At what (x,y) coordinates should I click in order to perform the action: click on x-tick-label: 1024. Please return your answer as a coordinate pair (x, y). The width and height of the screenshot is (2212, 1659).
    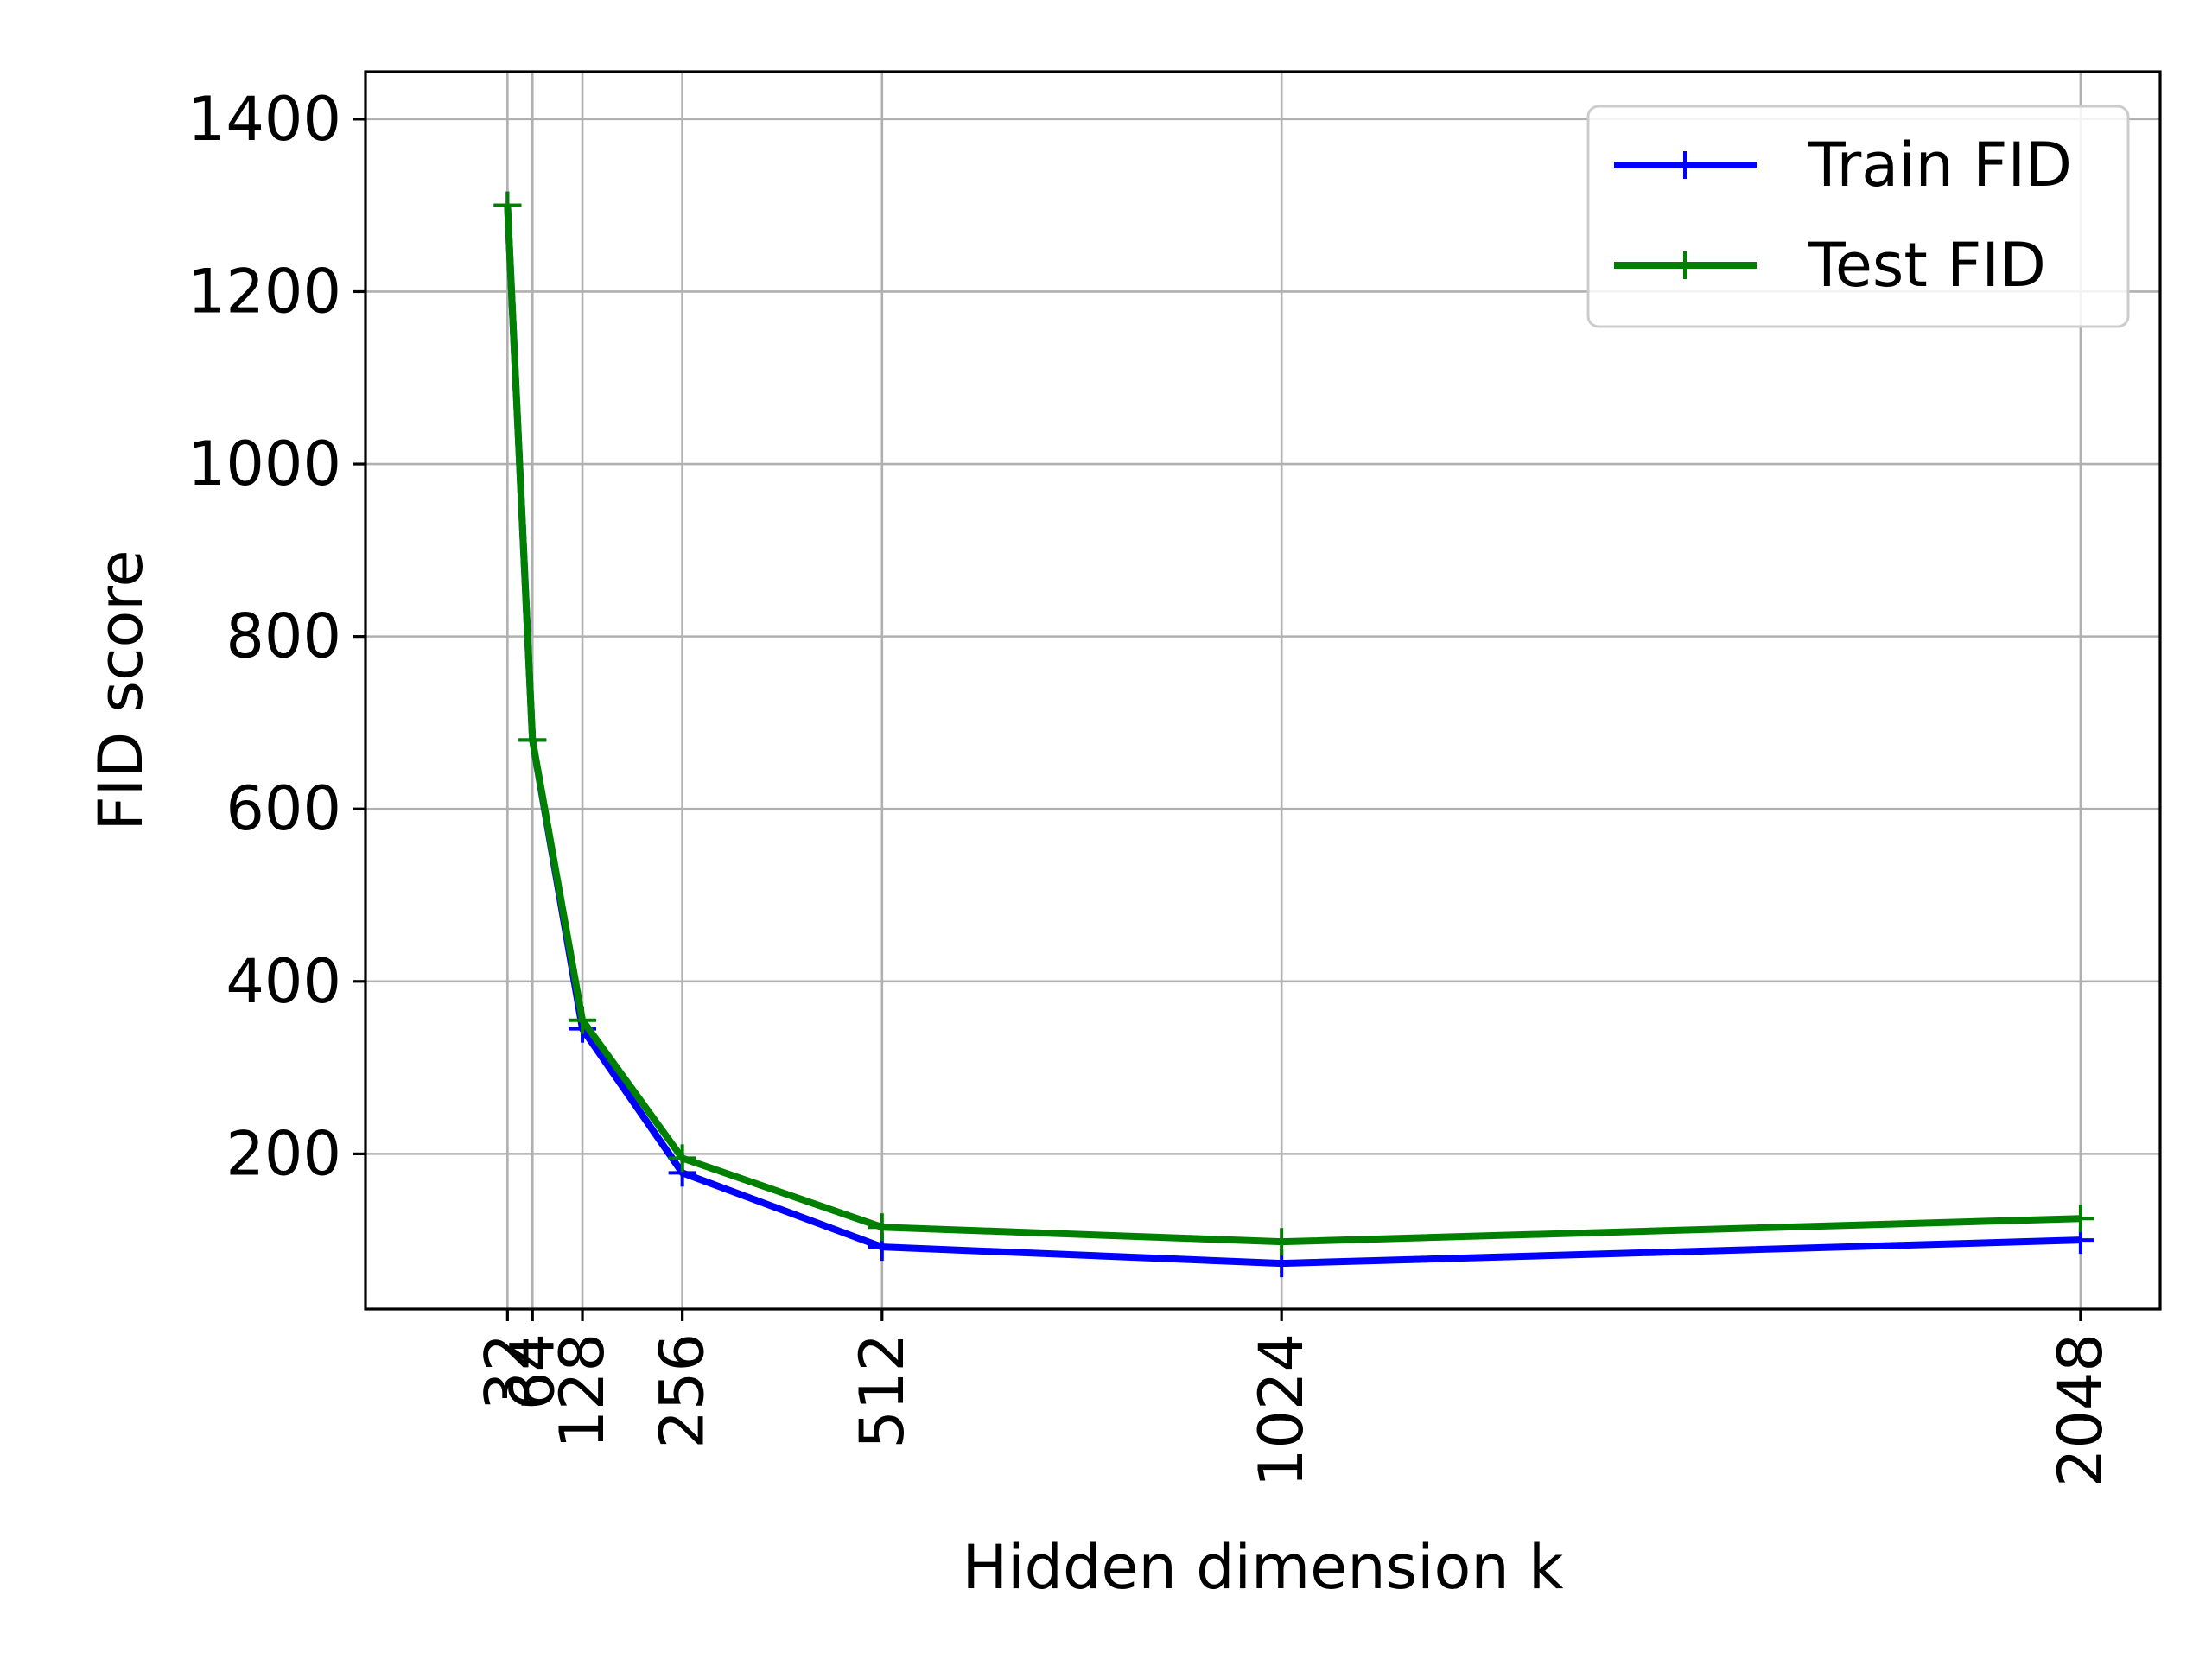
    Looking at the image, I should click on (1281, 1410).